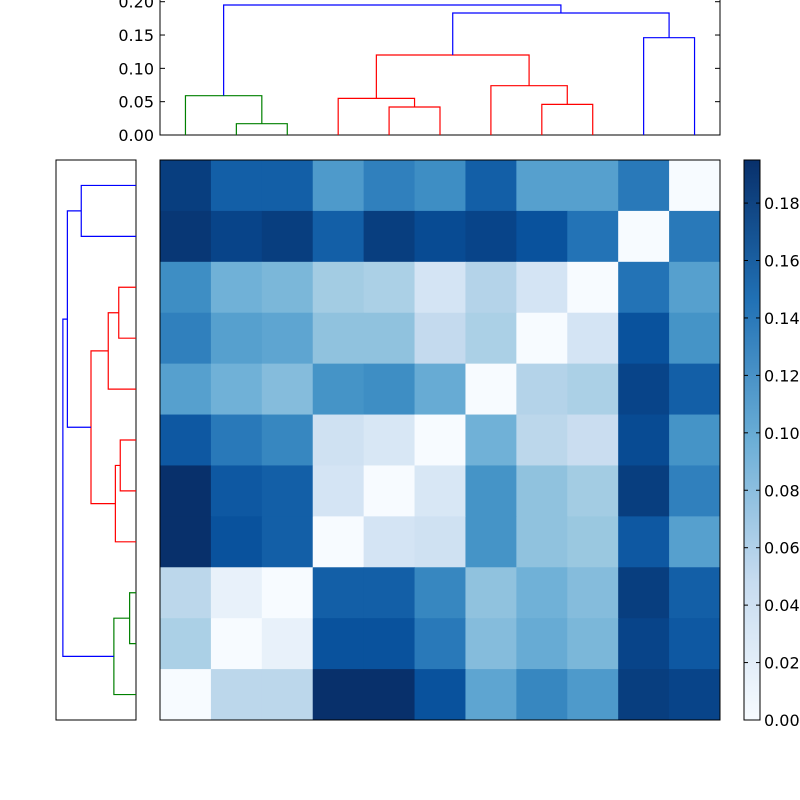 The image size is (800, 800). What do you see at coordinates (136, 6) in the screenshot?
I see `top-dendrogram-tick-label: 0.20` at bounding box center [136, 6].